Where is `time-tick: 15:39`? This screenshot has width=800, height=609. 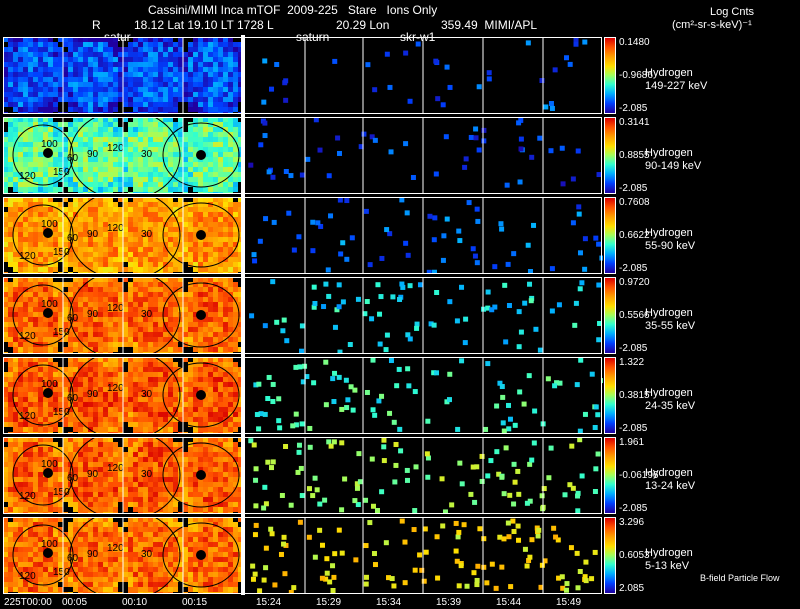
time-tick: 15:39 is located at coordinates (449, 602).